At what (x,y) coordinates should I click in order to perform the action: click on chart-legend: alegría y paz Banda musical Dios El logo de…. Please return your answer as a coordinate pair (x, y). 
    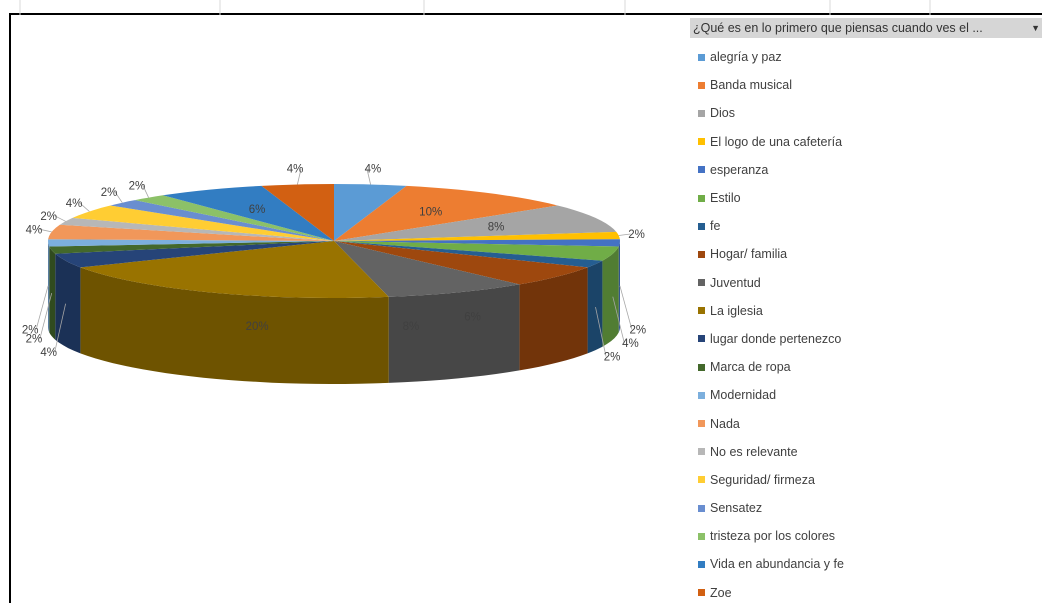
    Looking at the image, I should click on (771, 325).